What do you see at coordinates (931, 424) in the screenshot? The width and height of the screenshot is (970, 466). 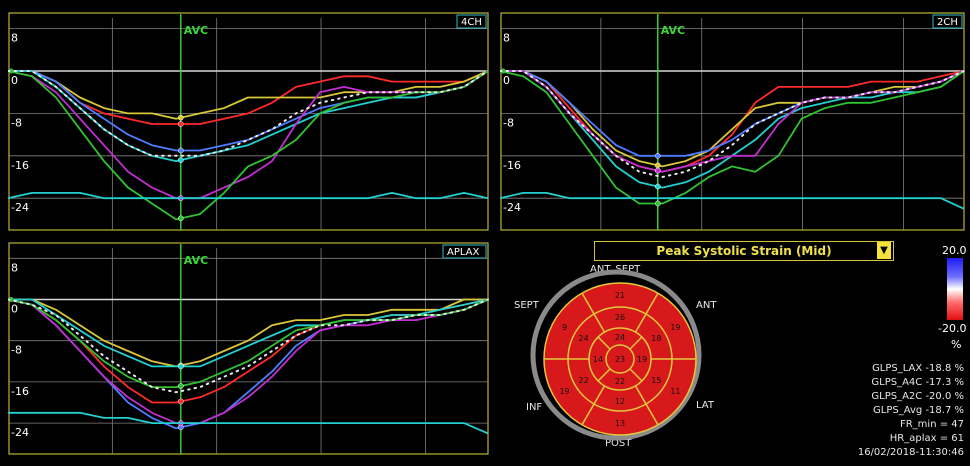 I see `stat-fr-min: FR_min = 47` at bounding box center [931, 424].